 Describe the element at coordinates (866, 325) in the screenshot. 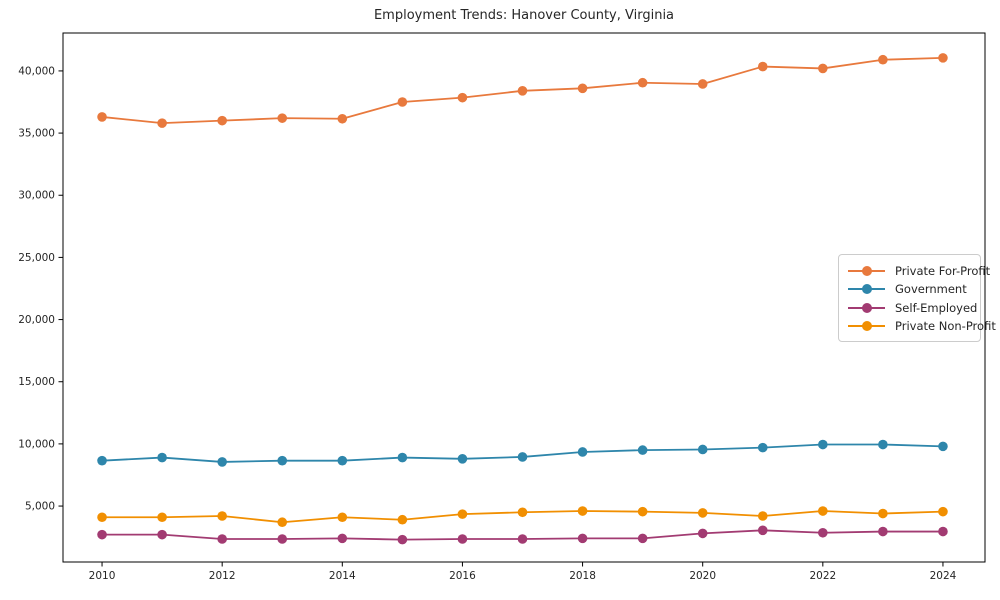

I see `legend-marker-private-non-profit-icon` at that location.